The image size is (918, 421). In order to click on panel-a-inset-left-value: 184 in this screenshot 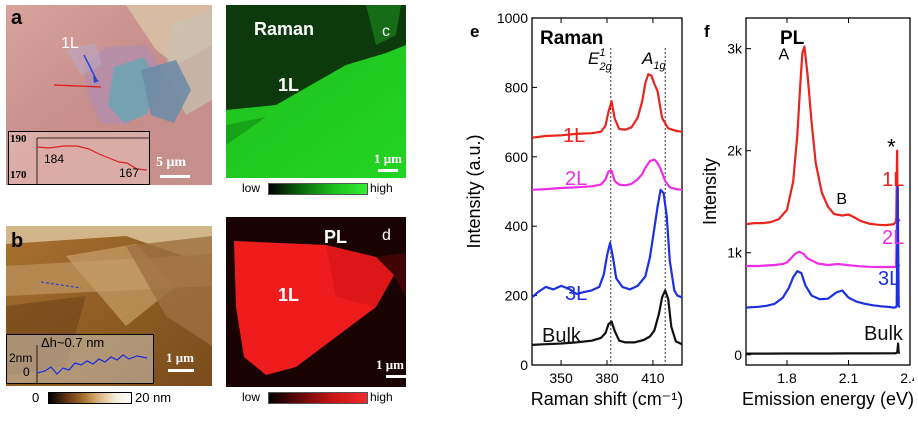, I will do `click(54, 159)`.